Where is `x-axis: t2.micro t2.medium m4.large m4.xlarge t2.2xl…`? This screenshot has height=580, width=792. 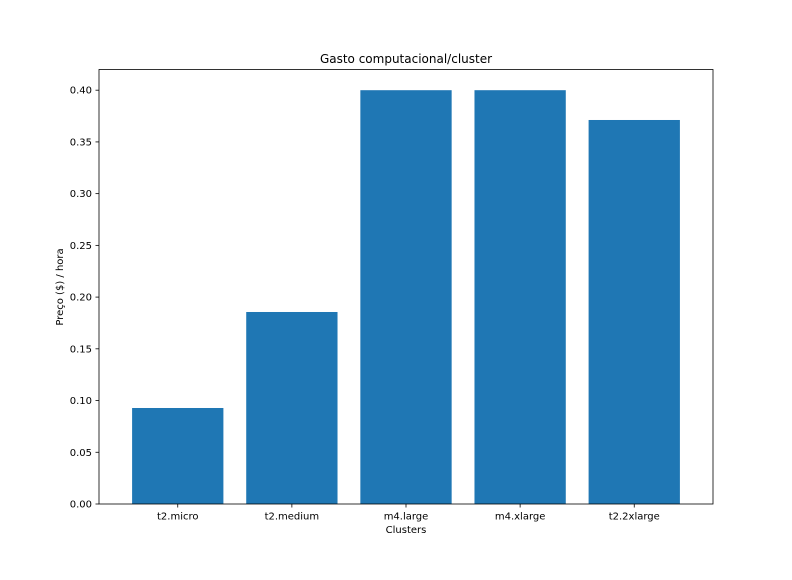 x-axis: t2.micro t2.medium m4.large m4.xlarge t2.2xl… is located at coordinates (408, 513).